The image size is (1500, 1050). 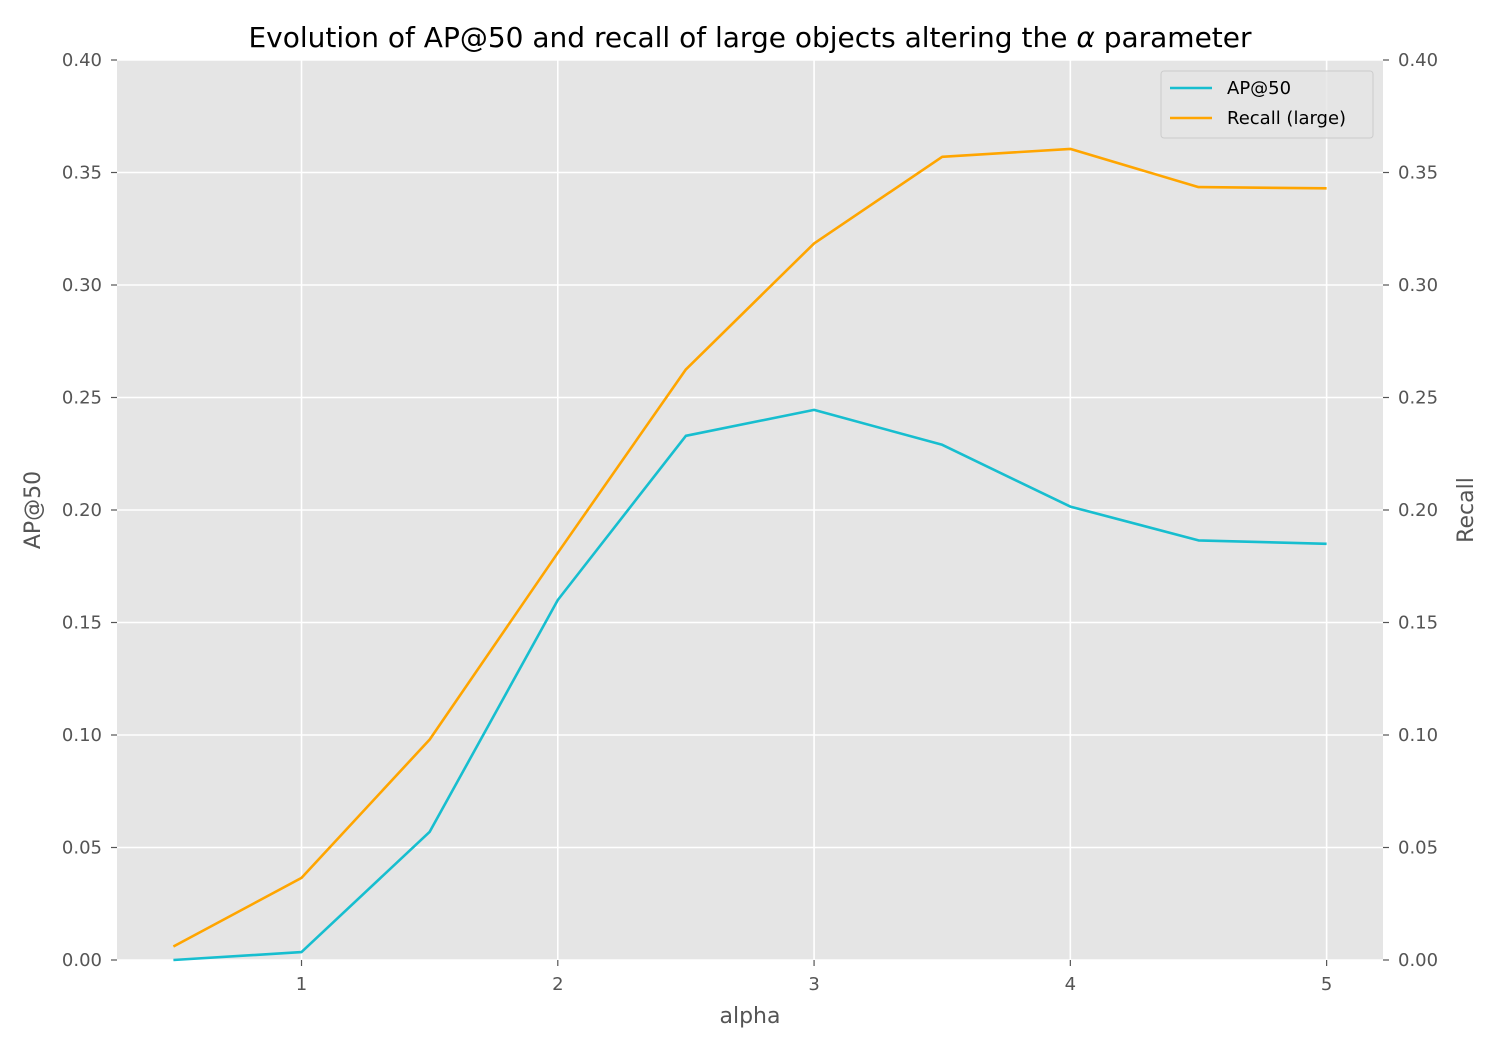 I want to click on title-suffix: parameter, so click(x=1173, y=37).